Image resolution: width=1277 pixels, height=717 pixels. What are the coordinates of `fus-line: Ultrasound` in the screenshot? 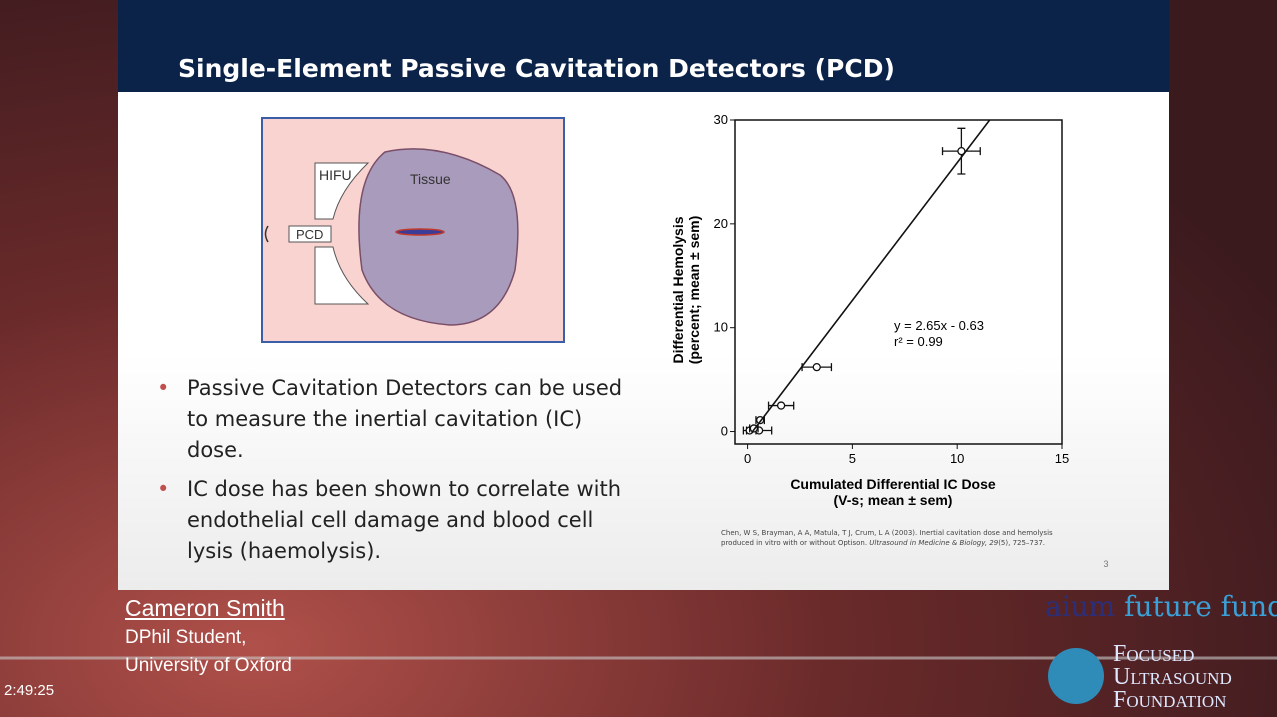 It's located at (1172, 677).